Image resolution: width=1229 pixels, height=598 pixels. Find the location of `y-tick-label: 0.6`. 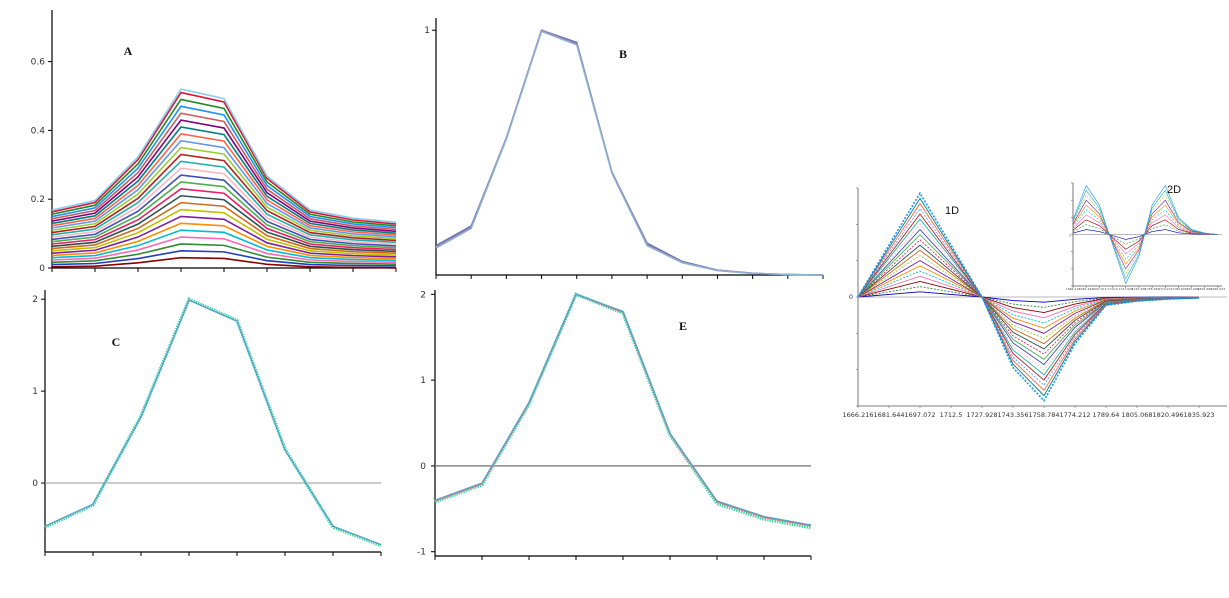

y-tick-label: 0.6 is located at coordinates (38, 63).